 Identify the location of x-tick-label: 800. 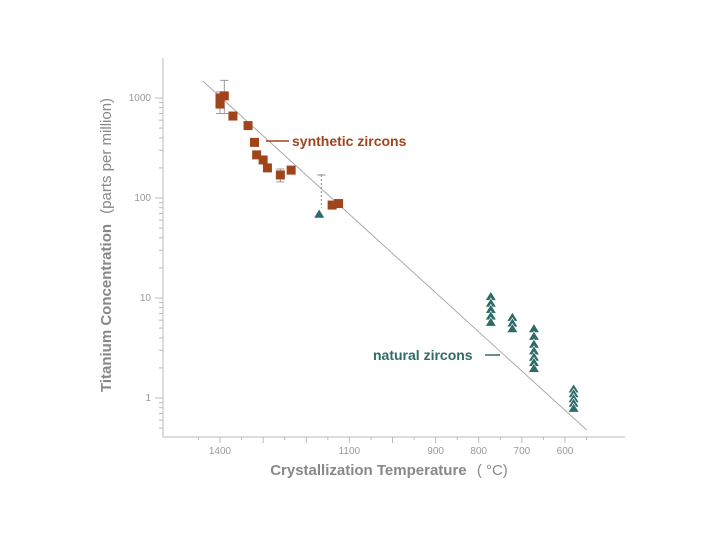
(478, 451).